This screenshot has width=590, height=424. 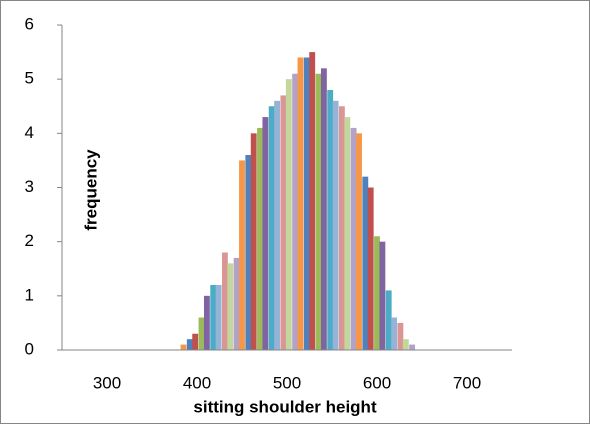 I want to click on x-tick-label: 600, so click(x=377, y=382).